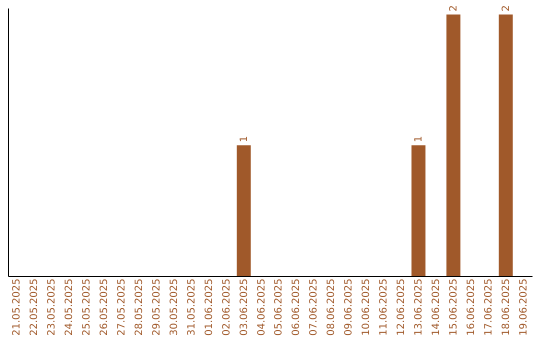  I want to click on x-tick-label: 12.06.2025, so click(401, 307).